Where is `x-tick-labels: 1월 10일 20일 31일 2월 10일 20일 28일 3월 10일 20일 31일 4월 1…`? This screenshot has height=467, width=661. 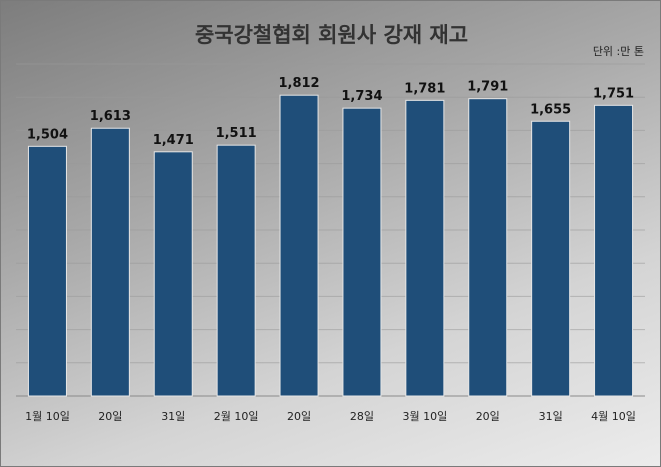 x-tick-labels: 1월 10일 20일 31일 2월 10일 20일 28일 3월 10일 20일 31일 4월 1… is located at coordinates (330, 416).